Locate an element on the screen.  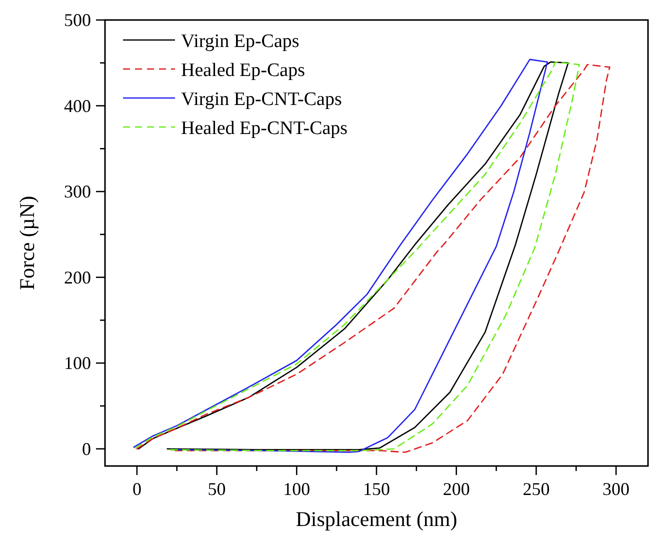
legend-label: Virgin Ep-CNT-Caps is located at coordinates (261, 99).